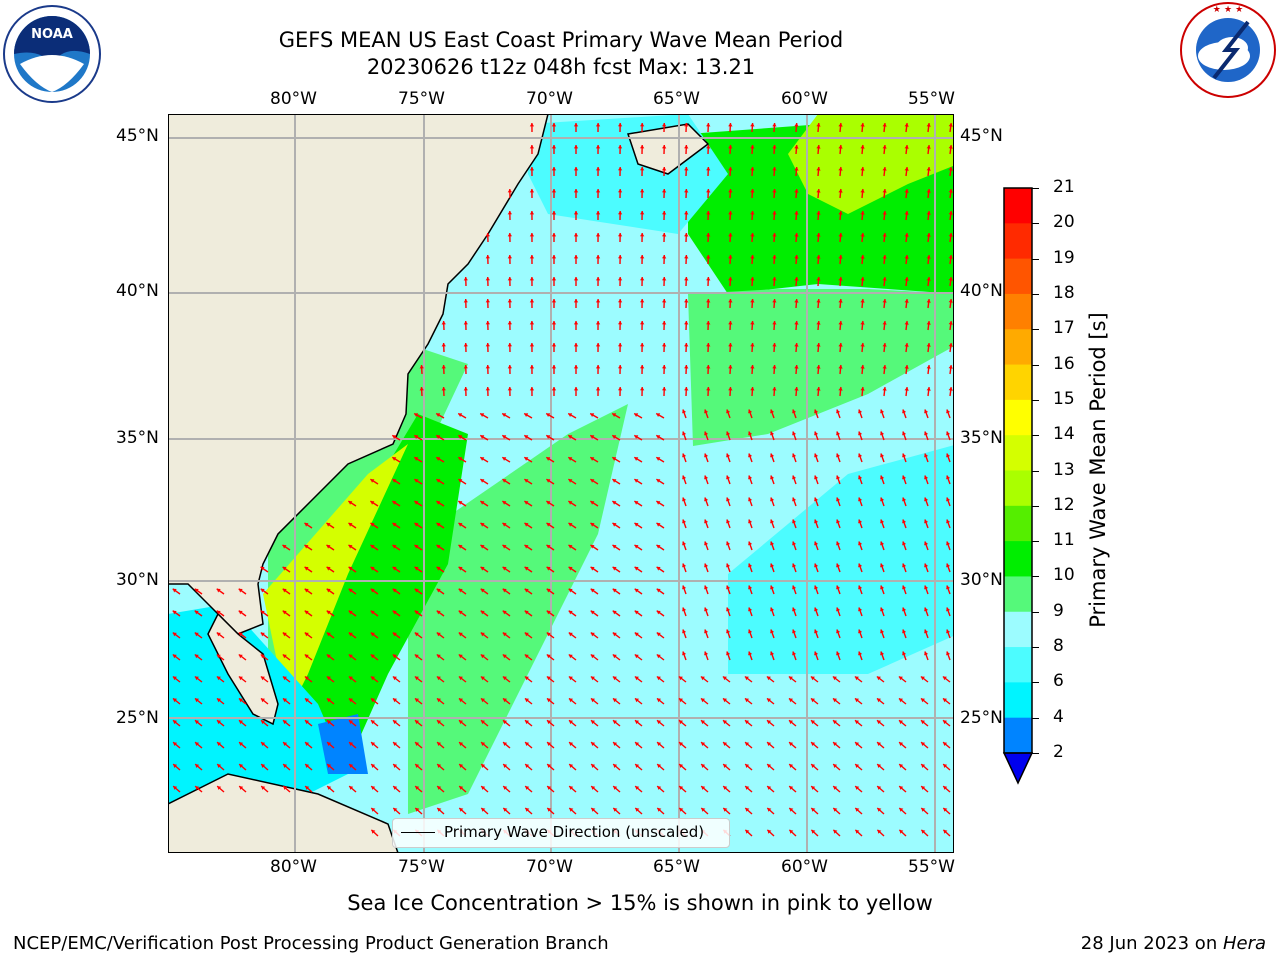  Describe the element at coordinates (1018, 523) in the screenshot. I see `colorbar-segment` at that location.